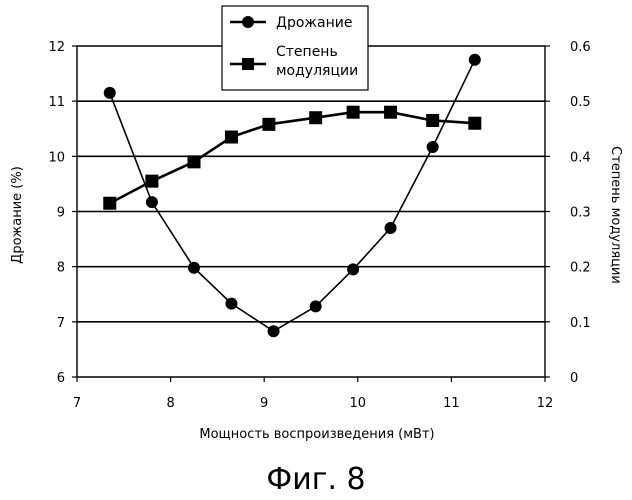 Image resolution: width=632 pixels, height=500 pixels. Describe the element at coordinates (316, 479) in the screenshot. I see `figure-caption: Фиг. 8` at that location.